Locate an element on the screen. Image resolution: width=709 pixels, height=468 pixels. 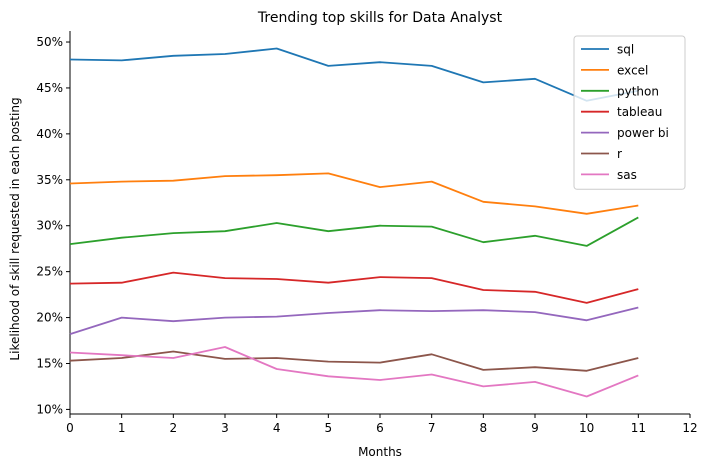
x-tick-label: 5 is located at coordinates (329, 428).